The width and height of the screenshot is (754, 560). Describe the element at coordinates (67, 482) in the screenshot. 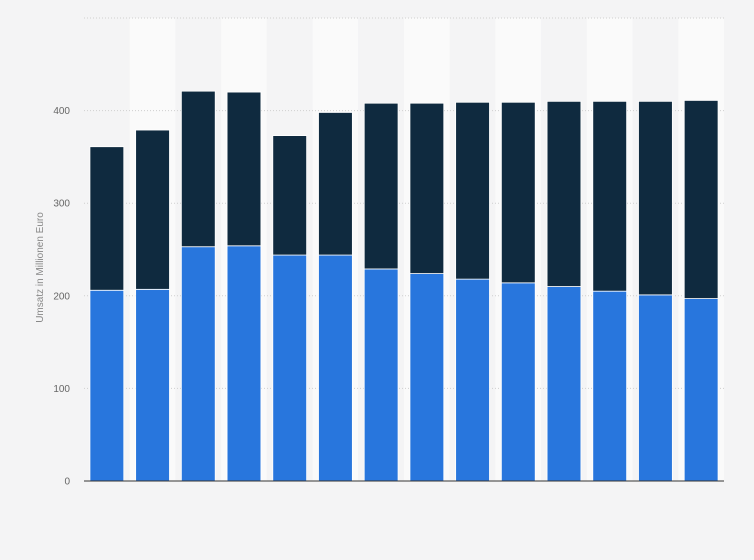

I see `y-tick-label: 0` at that location.